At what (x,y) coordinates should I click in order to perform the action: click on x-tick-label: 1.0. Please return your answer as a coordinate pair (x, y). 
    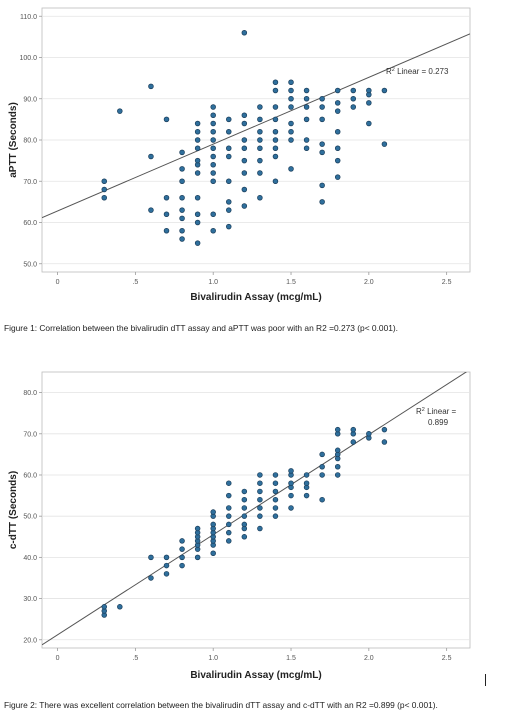
    Looking at the image, I should click on (213, 658).